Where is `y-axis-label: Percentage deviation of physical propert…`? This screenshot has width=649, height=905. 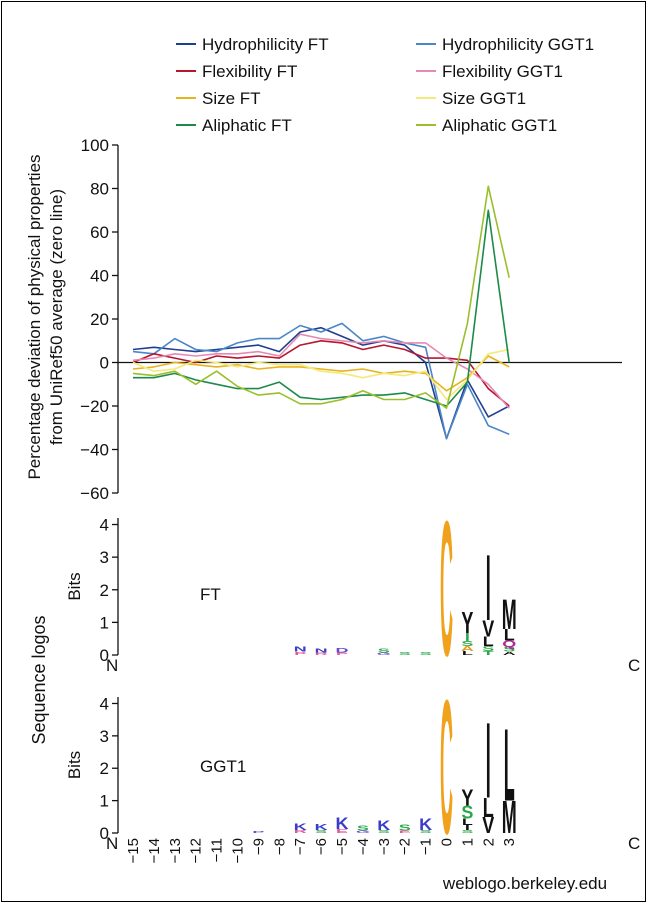 y-axis-label: Percentage deviation of physical propert… is located at coordinates (45, 316).